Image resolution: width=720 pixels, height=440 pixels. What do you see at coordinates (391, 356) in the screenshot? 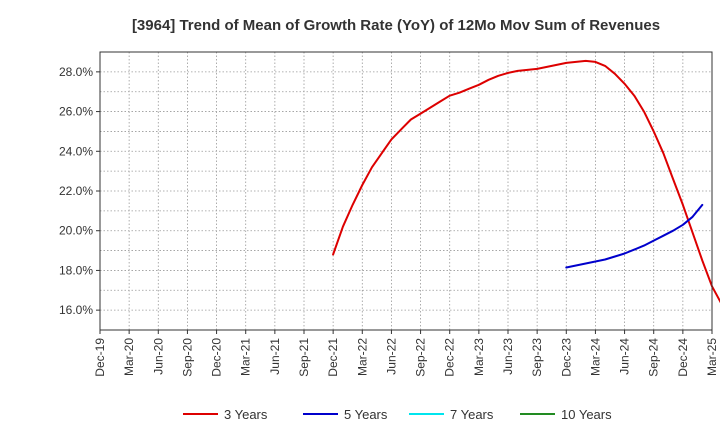
I see `x-tick-label: Jun-22` at bounding box center [391, 356].